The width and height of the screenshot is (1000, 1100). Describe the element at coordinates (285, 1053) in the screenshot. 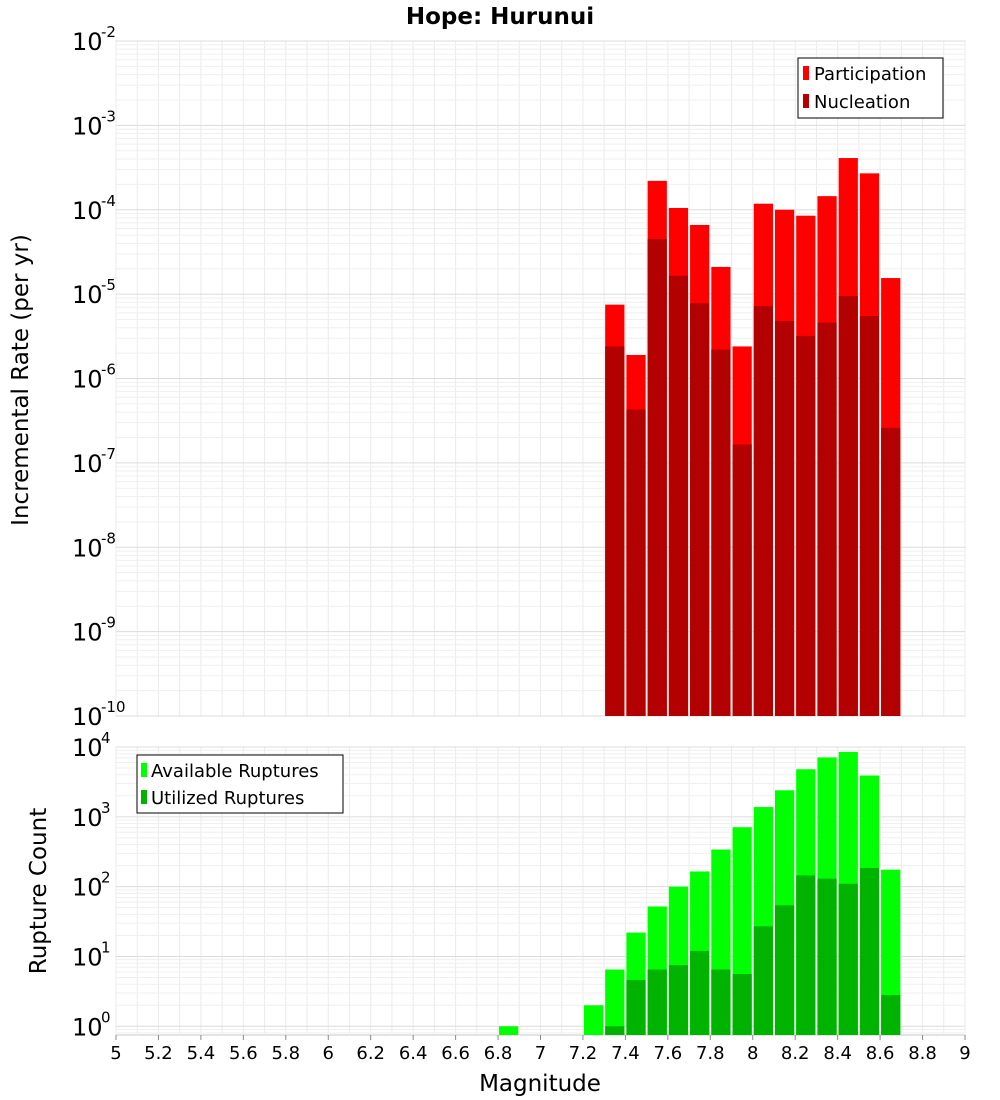

I see `x-tick-label: 5.8` at that location.